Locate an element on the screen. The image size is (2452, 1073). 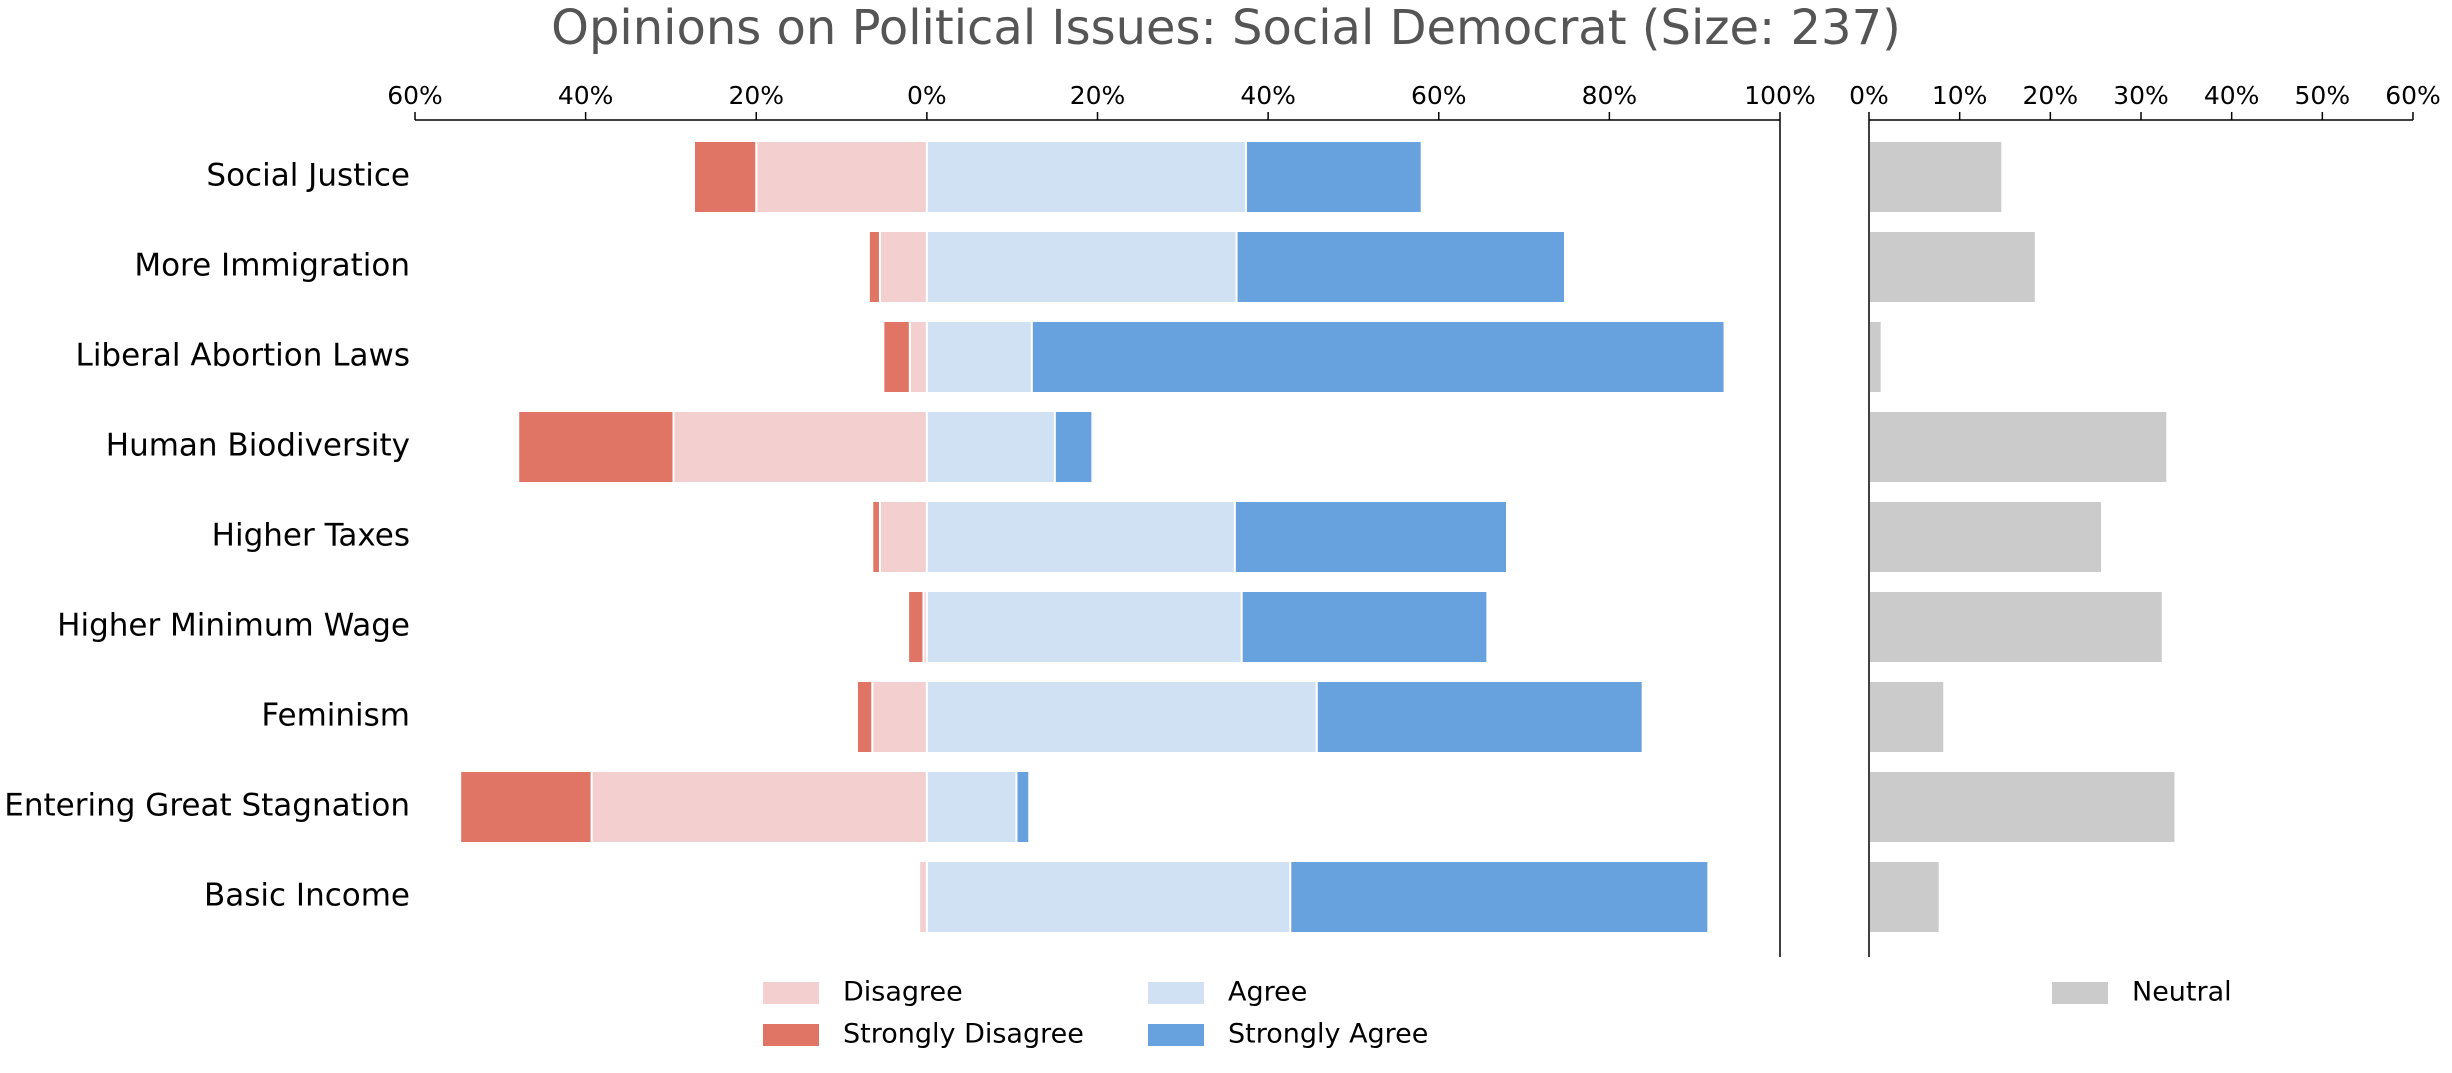
category-label: Higher Minimum Wage is located at coordinates (233, 626).